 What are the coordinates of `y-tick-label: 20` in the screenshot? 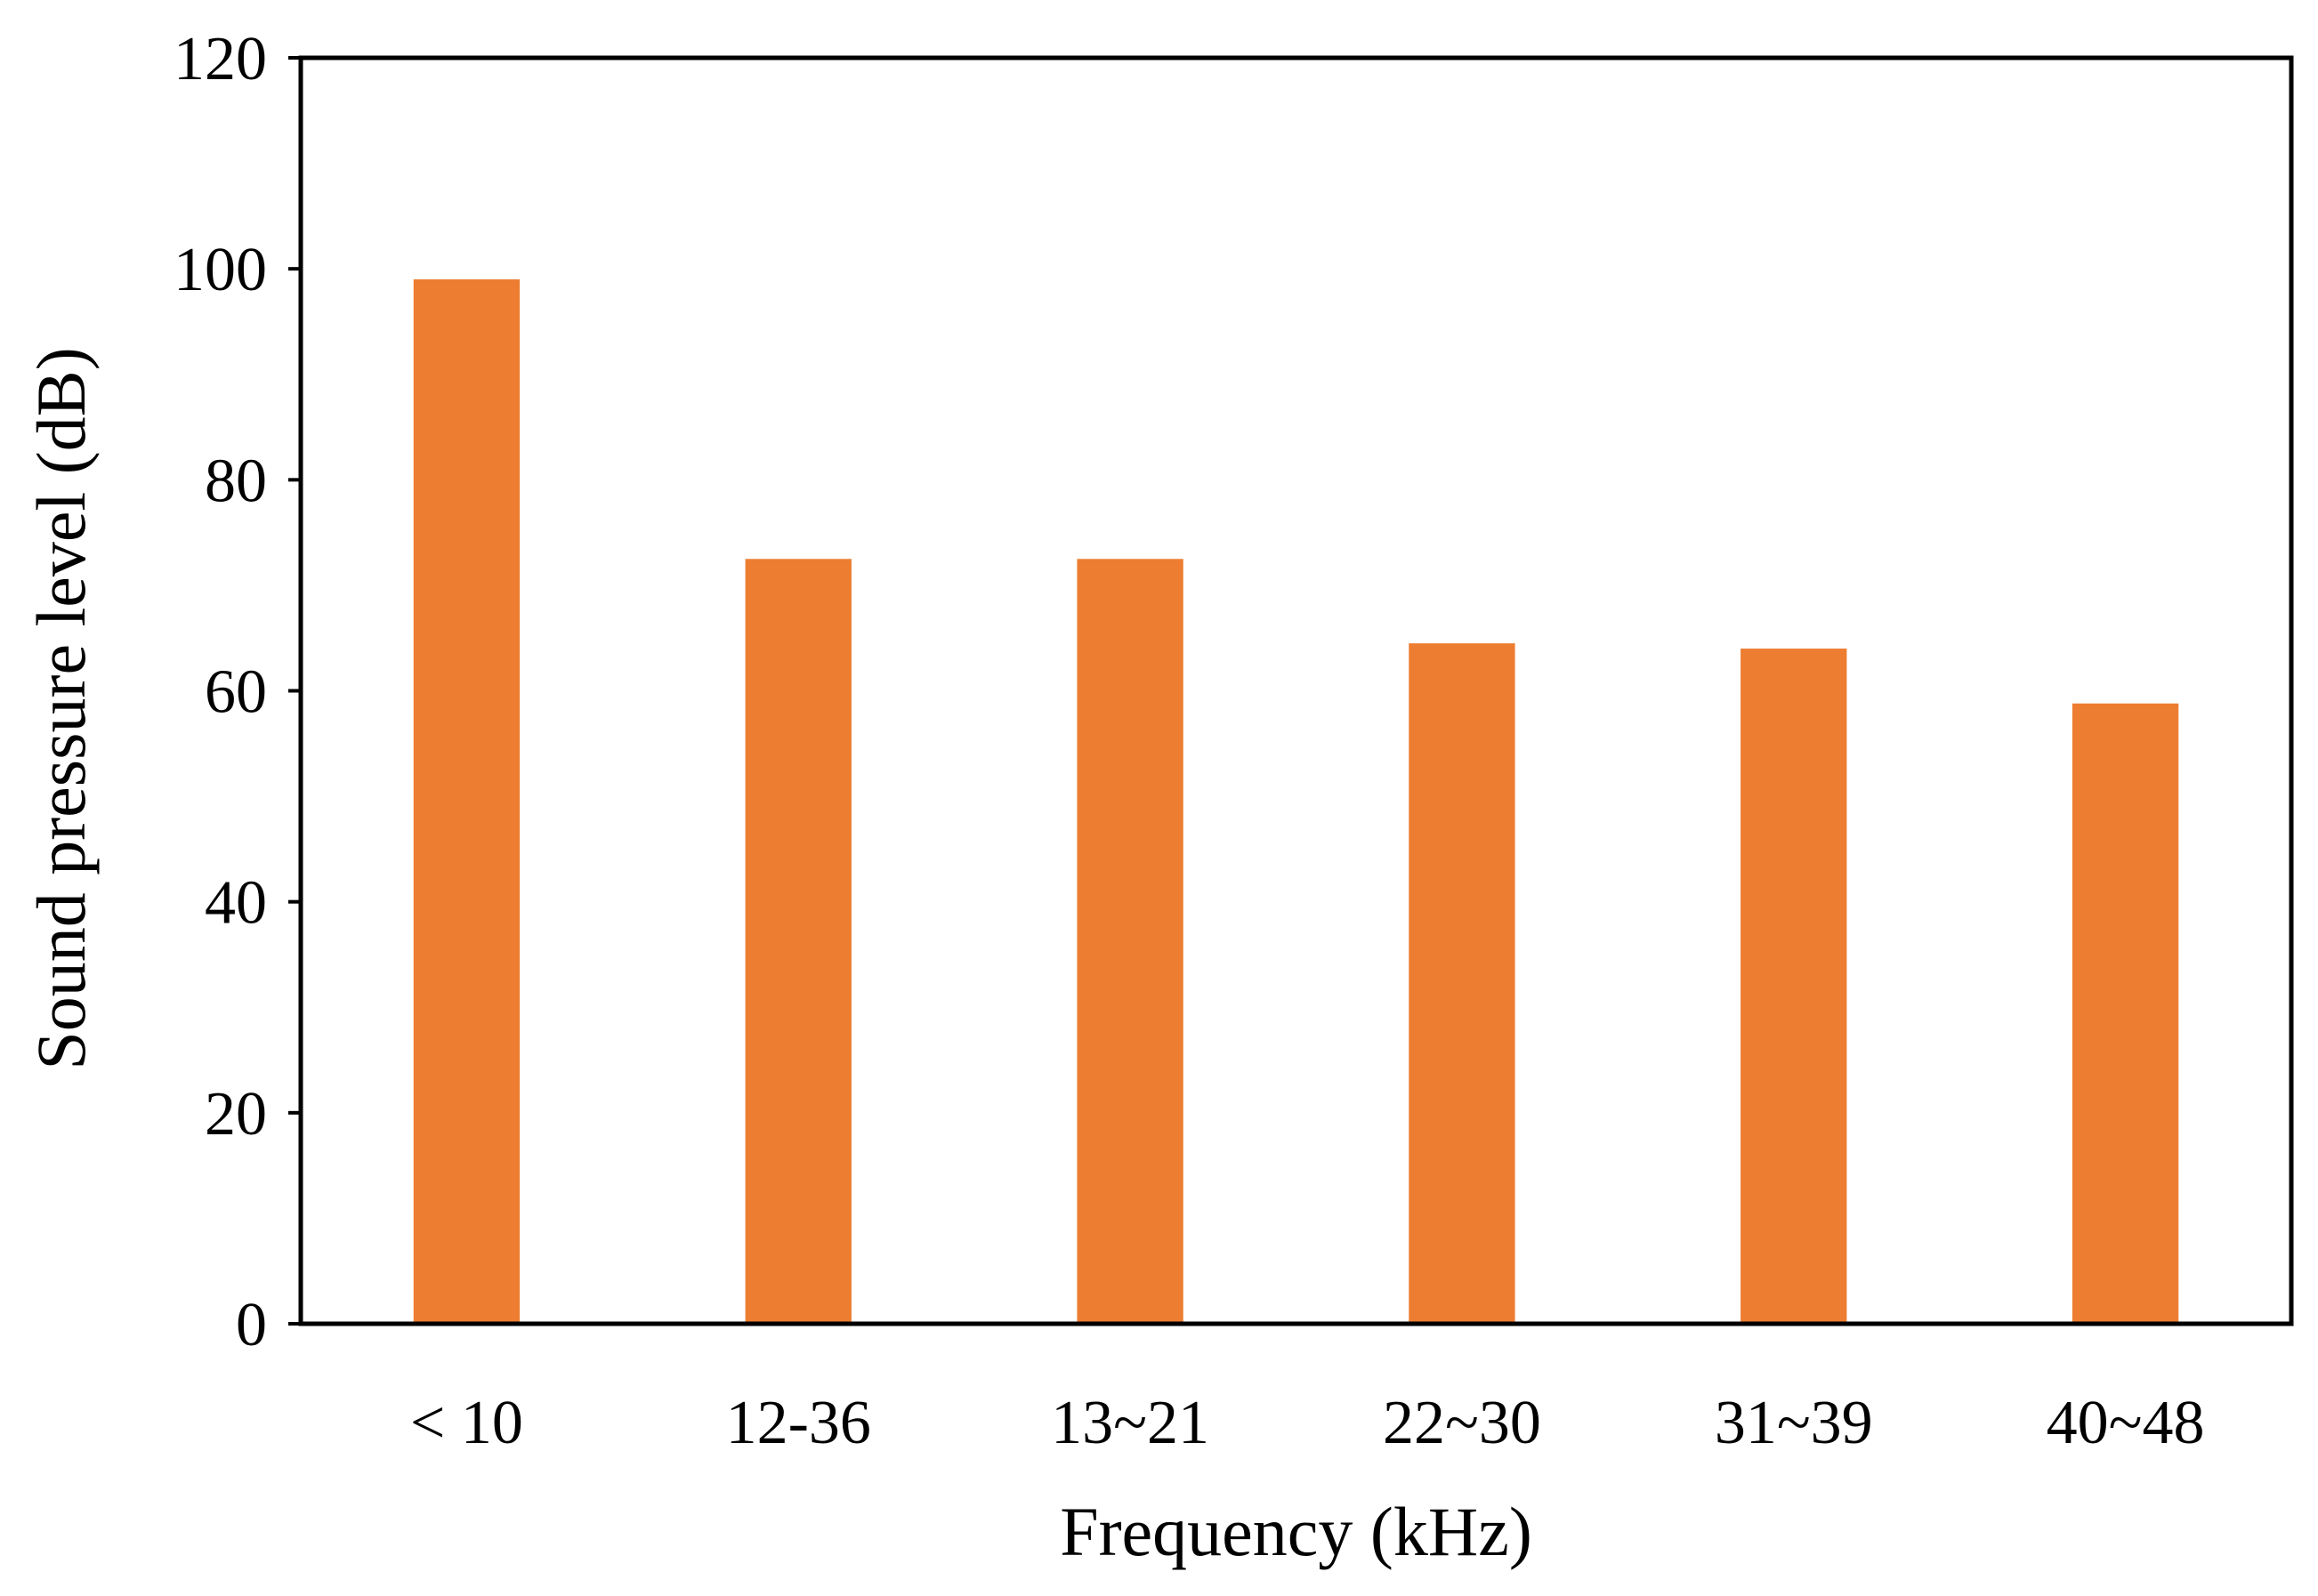 It's located at (236, 1114).